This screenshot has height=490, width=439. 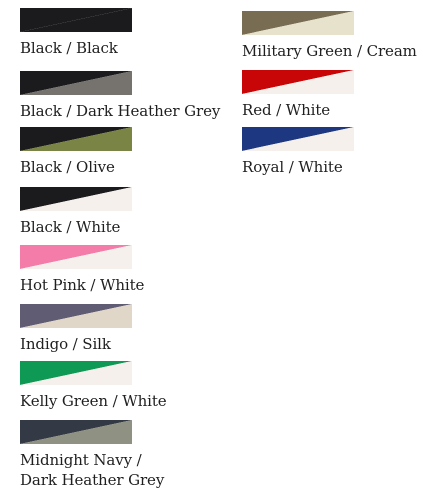 What do you see at coordinates (93, 386) in the screenshot?
I see `swatch-option-kelly-green-white: Kelly Green / White` at bounding box center [93, 386].